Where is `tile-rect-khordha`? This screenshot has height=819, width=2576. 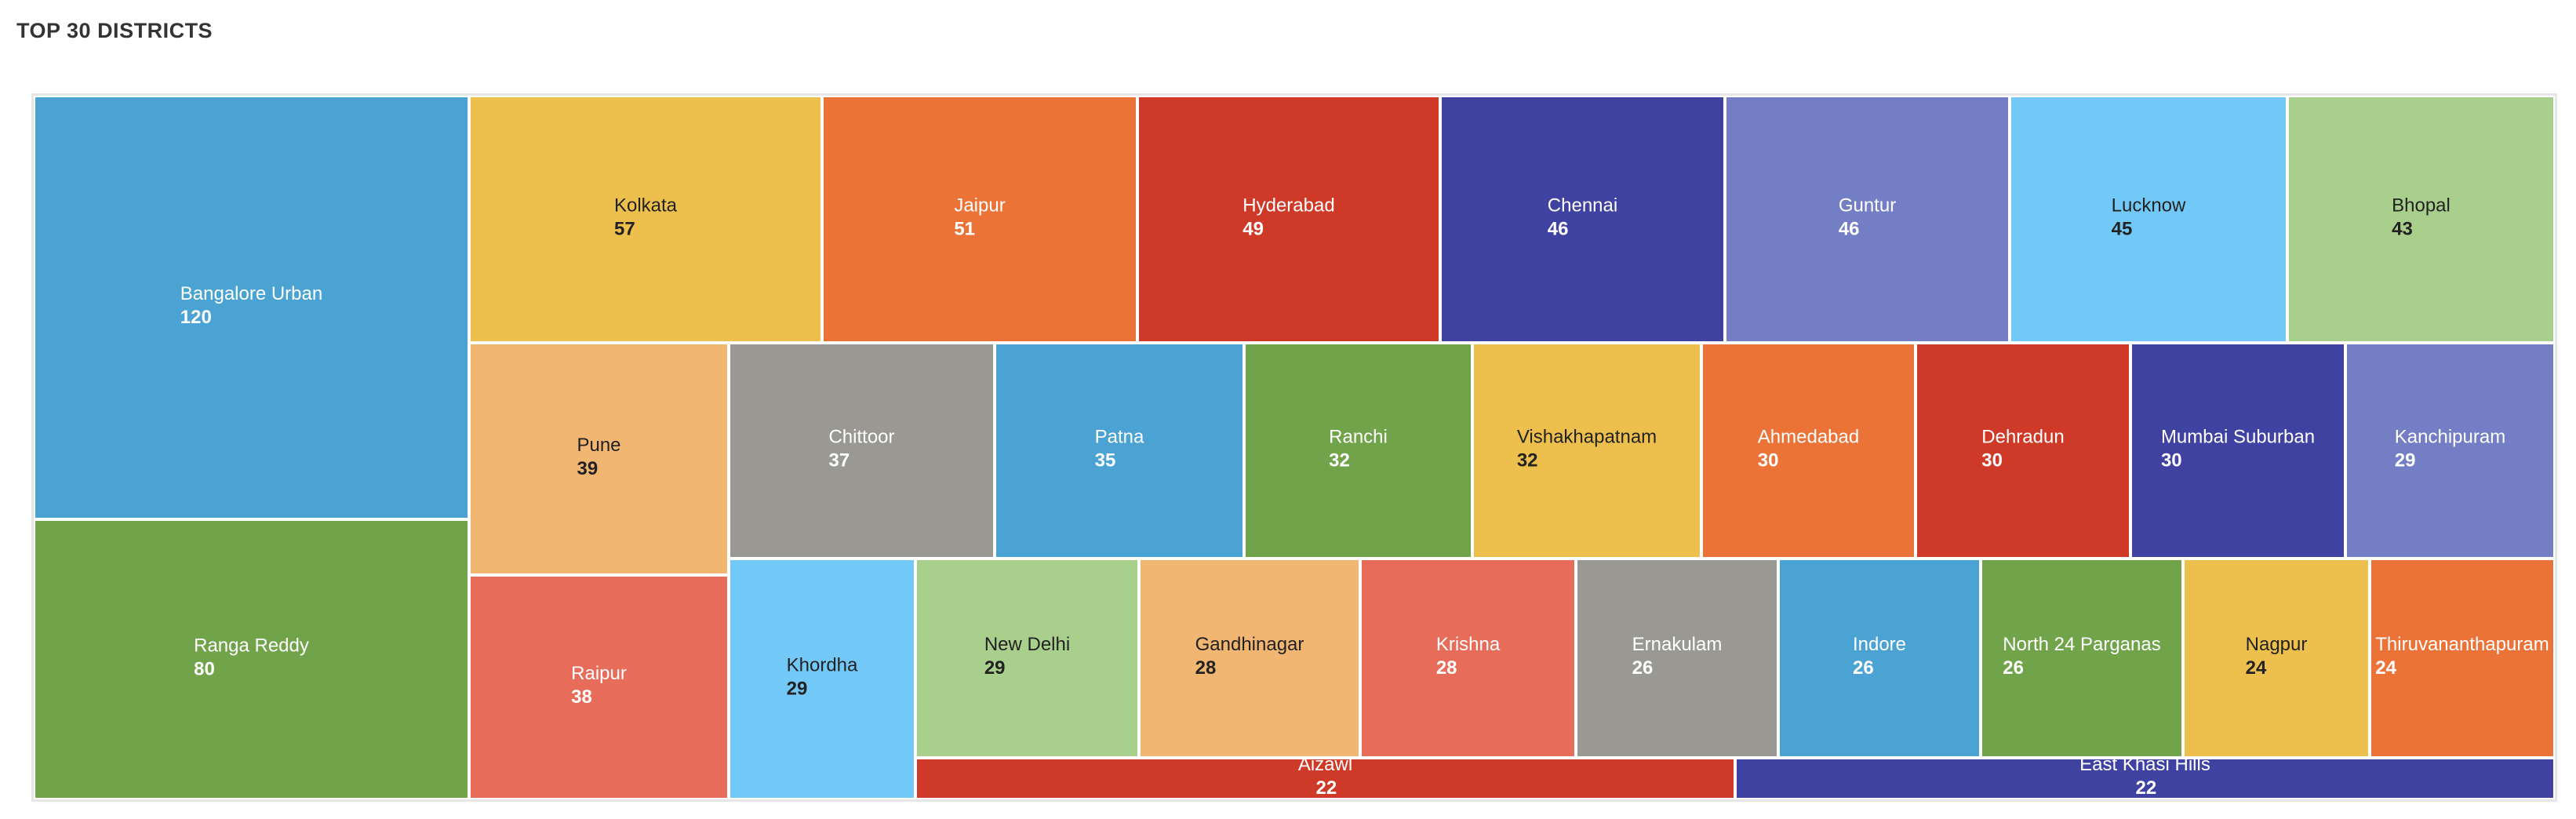
tile-rect-khordha is located at coordinates (822, 679).